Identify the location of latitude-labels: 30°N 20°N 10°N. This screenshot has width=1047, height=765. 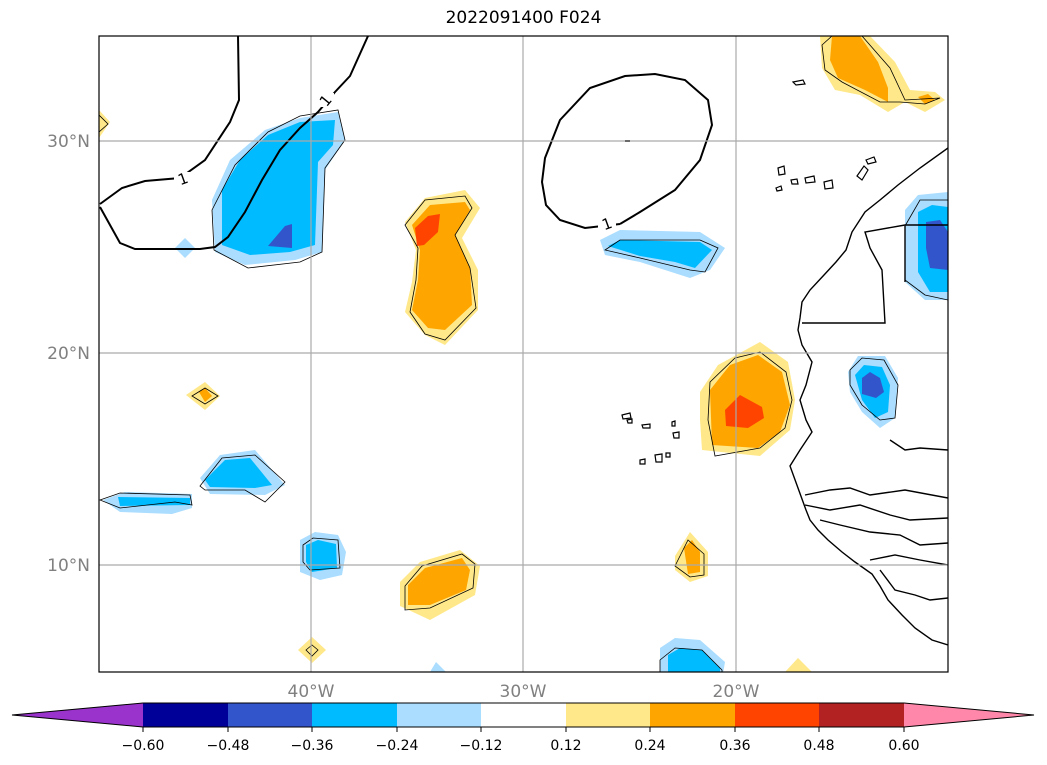
(68, 354).